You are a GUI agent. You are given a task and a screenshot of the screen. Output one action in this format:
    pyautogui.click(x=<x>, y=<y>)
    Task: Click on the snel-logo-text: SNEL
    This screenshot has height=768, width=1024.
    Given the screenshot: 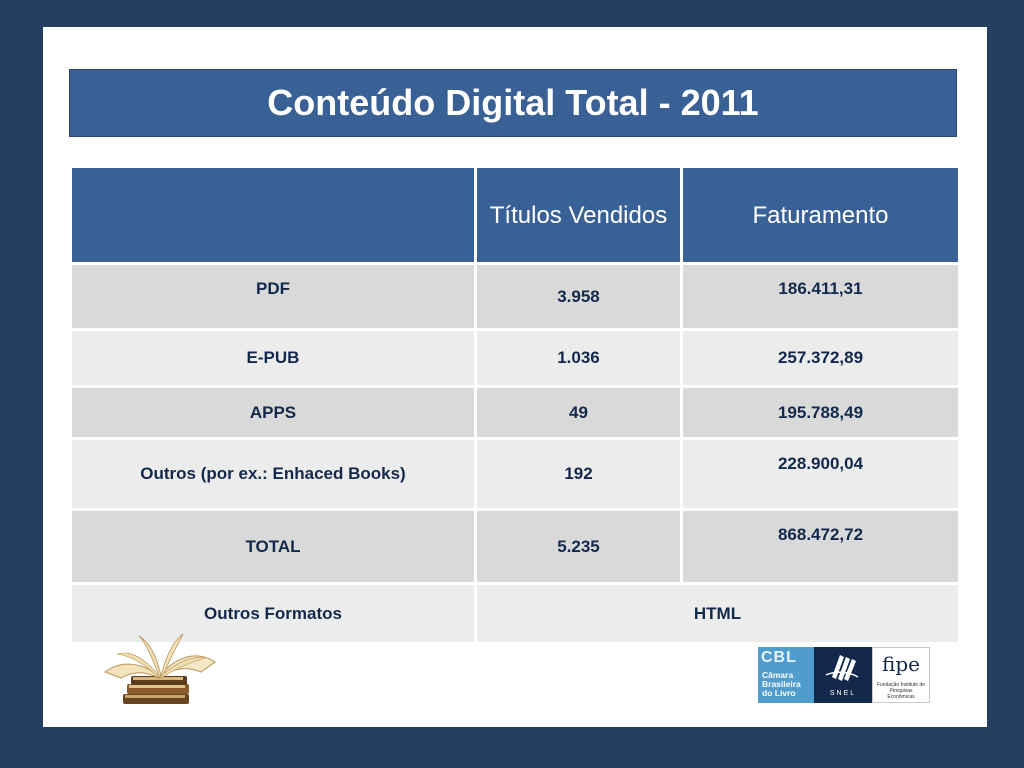 What is the action you would take?
    pyautogui.click(x=843, y=693)
    